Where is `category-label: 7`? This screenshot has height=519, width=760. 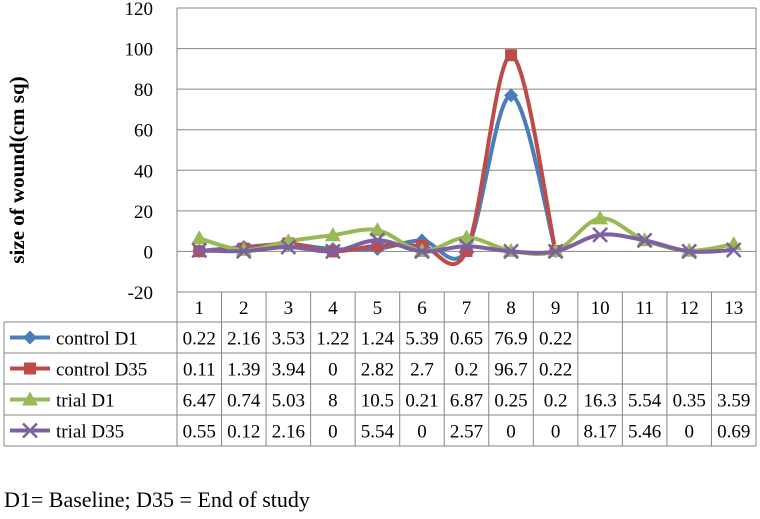
category-label: 7 is located at coordinates (467, 308).